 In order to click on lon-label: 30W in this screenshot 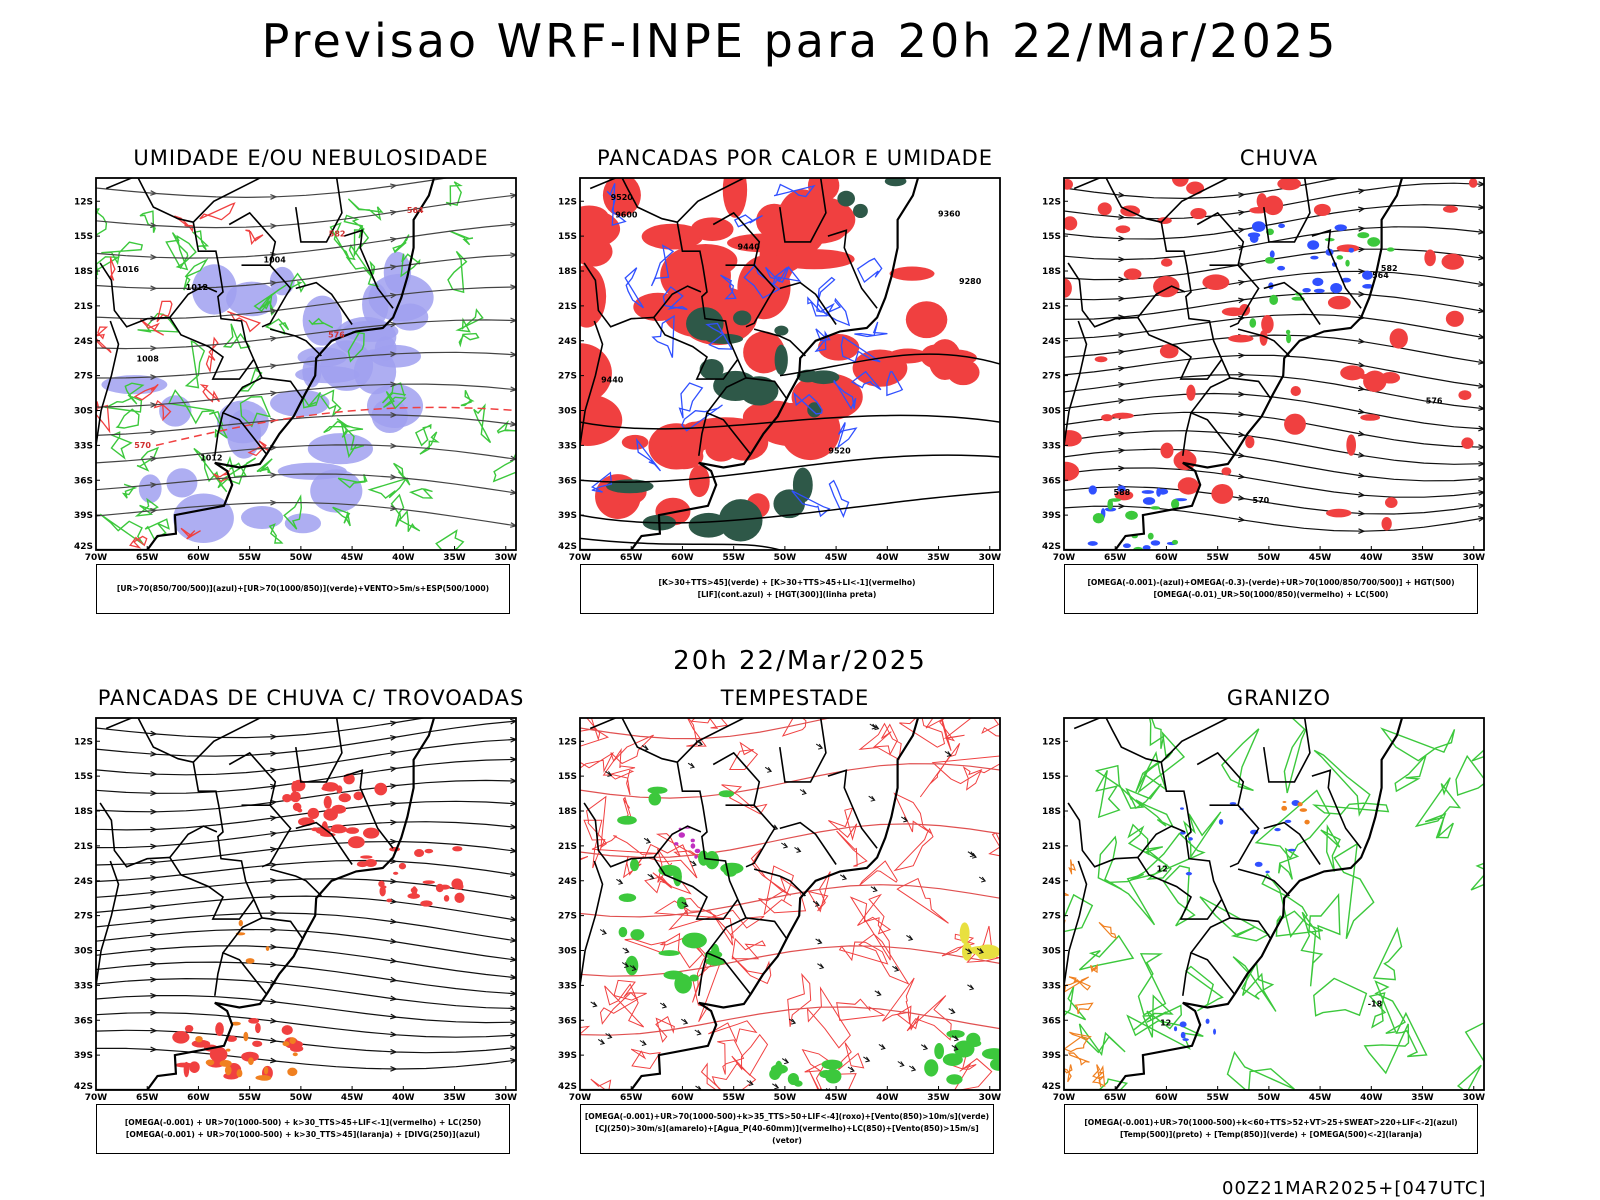, I will do `click(1474, 558)`.